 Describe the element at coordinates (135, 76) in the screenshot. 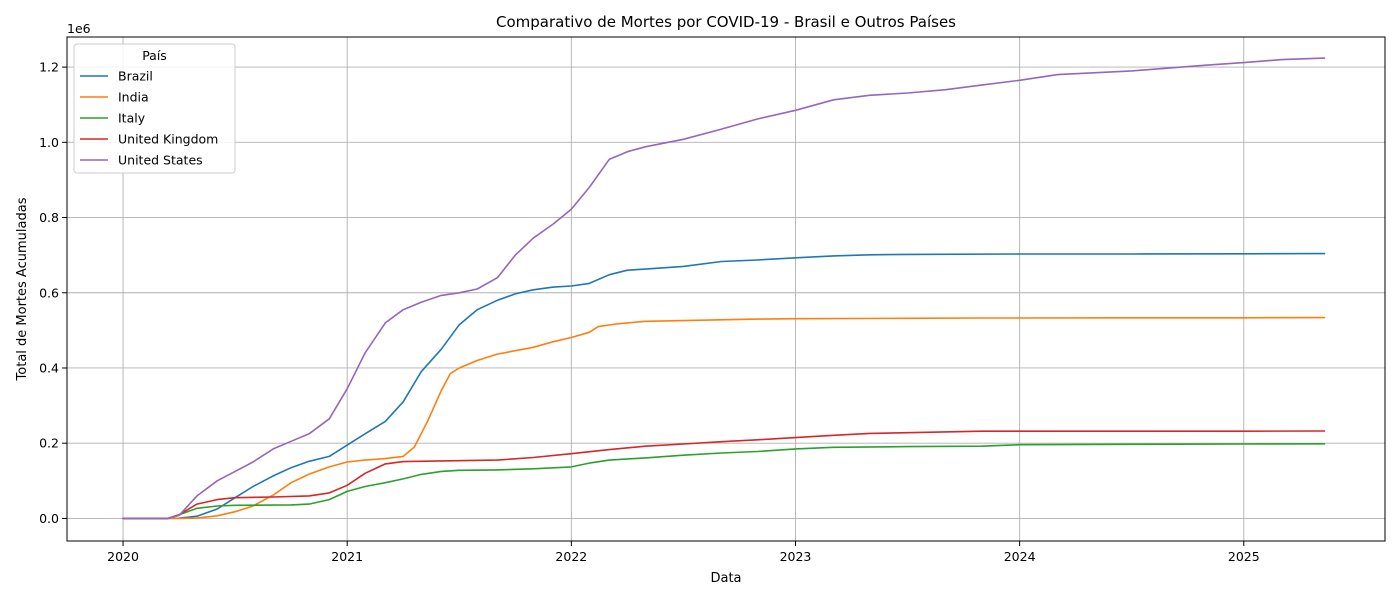

I see `legend-label-brazil: Brazil` at that location.